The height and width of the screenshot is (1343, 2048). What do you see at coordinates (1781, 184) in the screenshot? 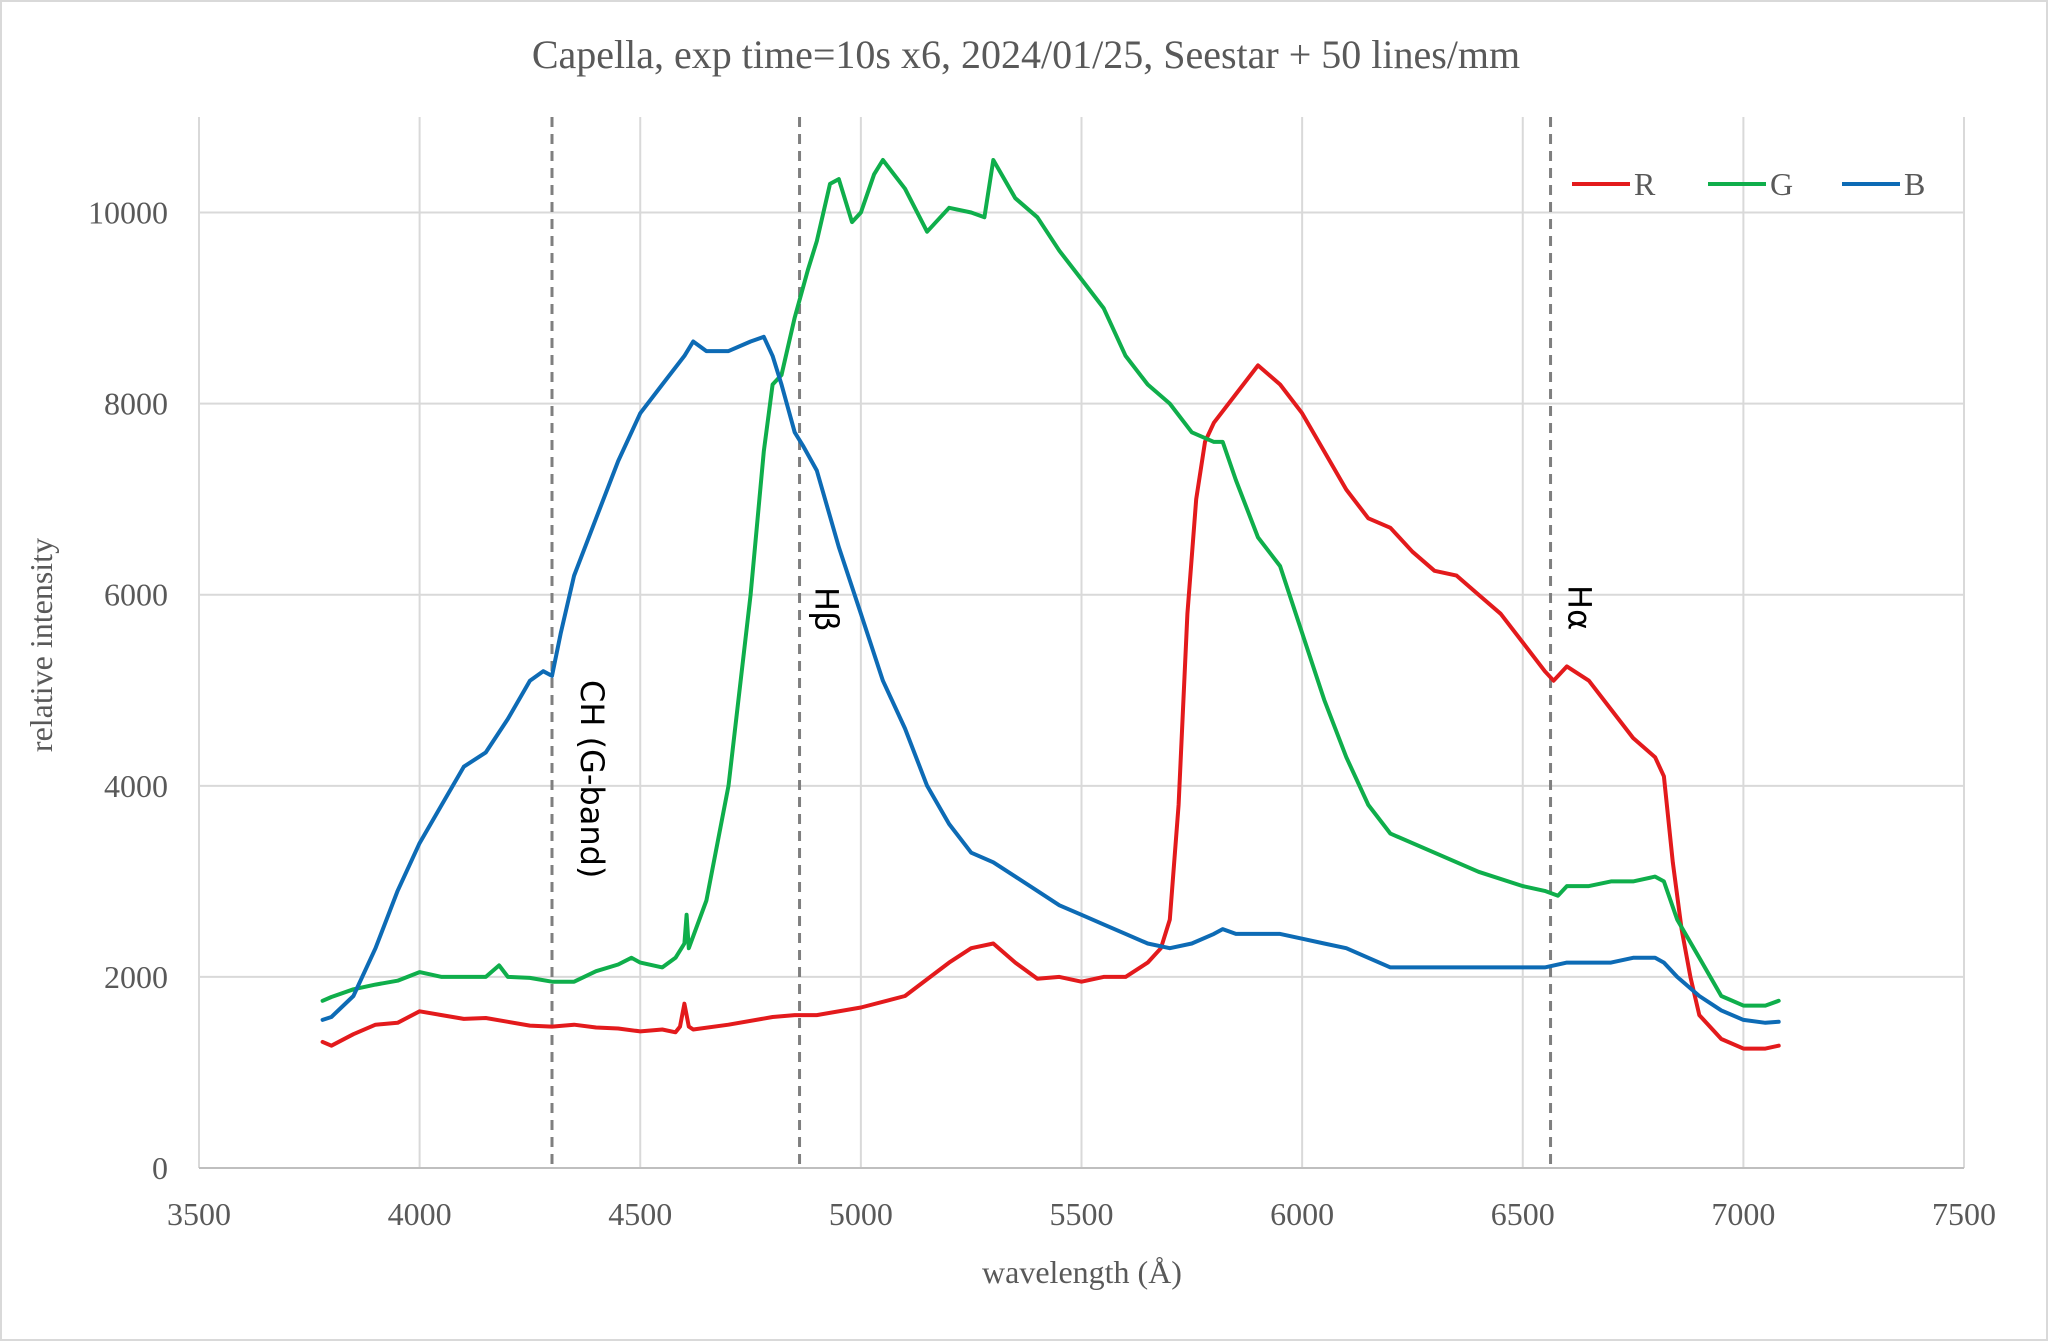
I see `legend-label-G: G` at bounding box center [1781, 184].